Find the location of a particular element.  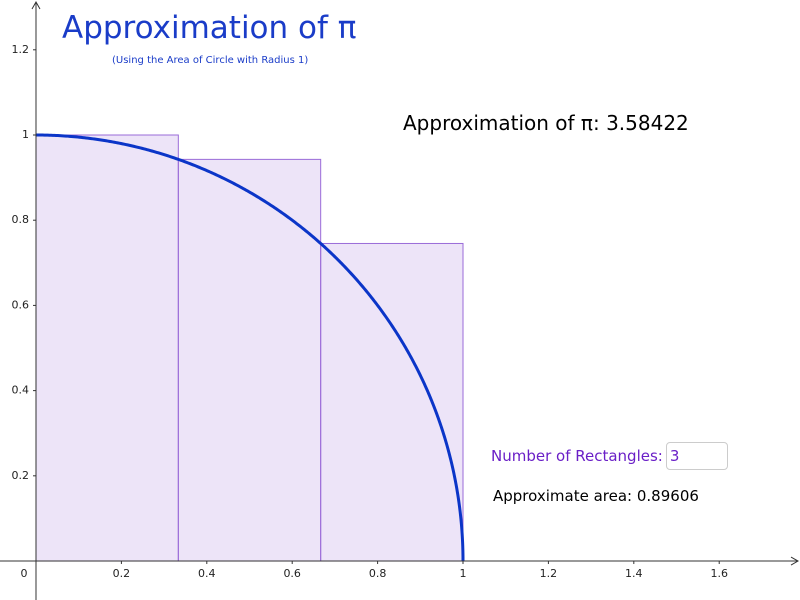

area-label: Approximate area: is located at coordinates (563, 496).